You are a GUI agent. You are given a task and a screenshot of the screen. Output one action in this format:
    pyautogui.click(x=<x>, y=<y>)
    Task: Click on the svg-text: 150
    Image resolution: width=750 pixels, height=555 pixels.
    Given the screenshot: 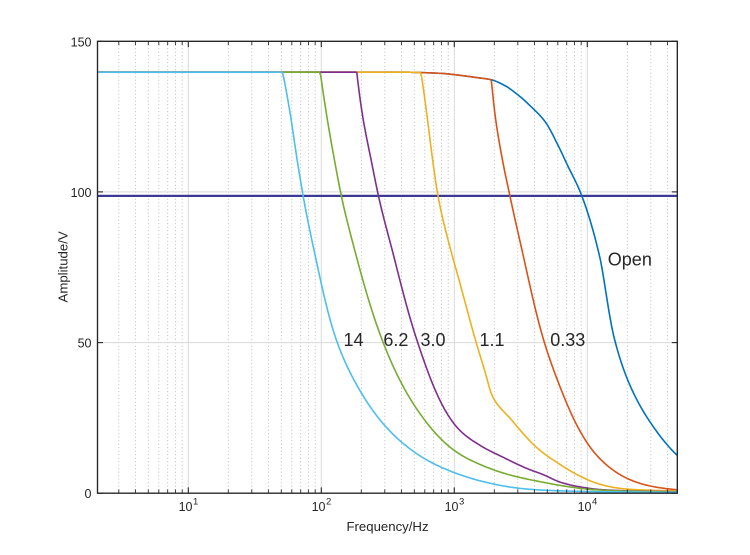 What is the action you would take?
    pyautogui.click(x=81, y=42)
    